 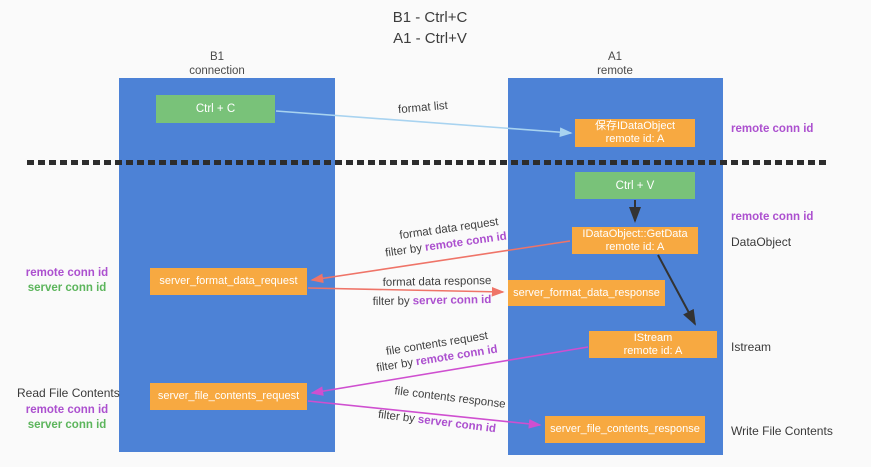 I want to click on annotation-server-conn-id-left-2: server conn id, so click(x=67, y=425).